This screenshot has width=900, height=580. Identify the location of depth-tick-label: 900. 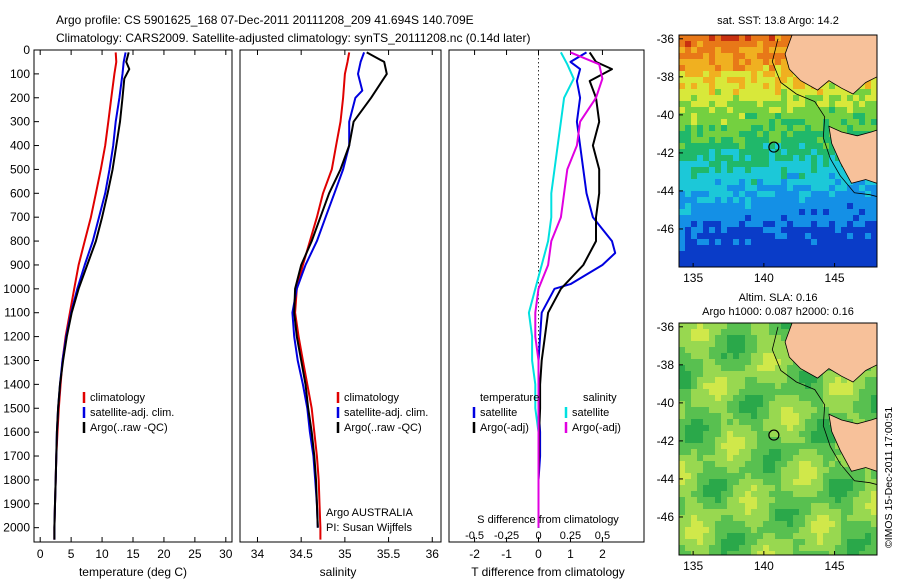
(20, 265).